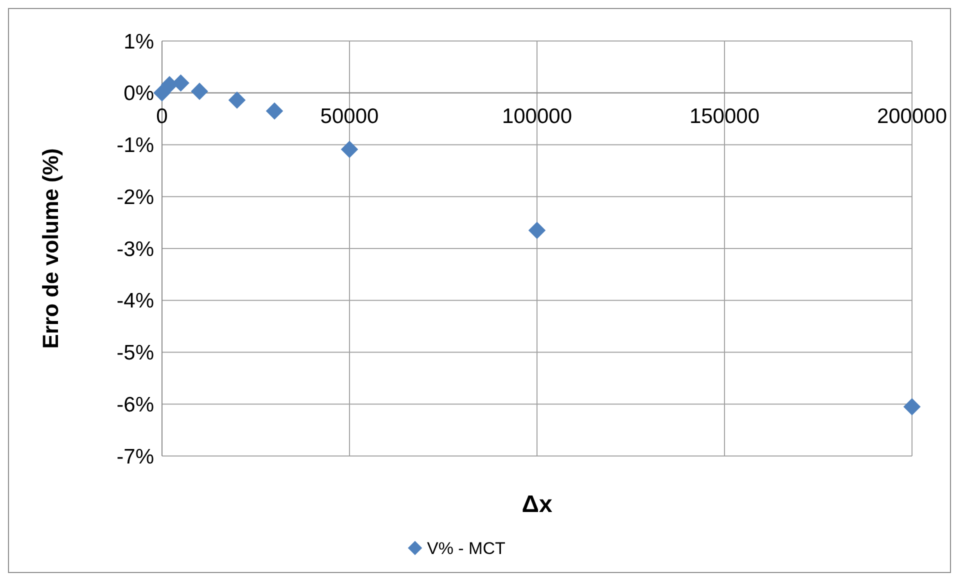  What do you see at coordinates (50, 248) in the screenshot?
I see `y-axis-title: Erro de volume (%)` at bounding box center [50, 248].